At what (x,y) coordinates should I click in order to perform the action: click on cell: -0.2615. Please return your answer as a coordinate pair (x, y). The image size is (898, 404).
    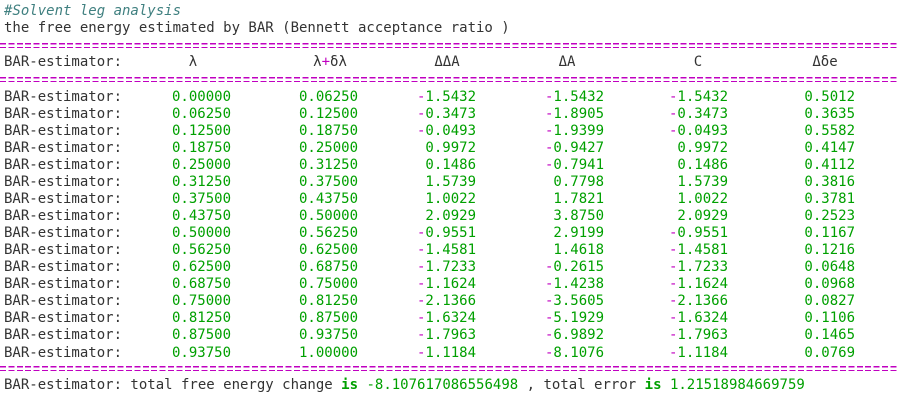
    Looking at the image, I should click on (574, 267).